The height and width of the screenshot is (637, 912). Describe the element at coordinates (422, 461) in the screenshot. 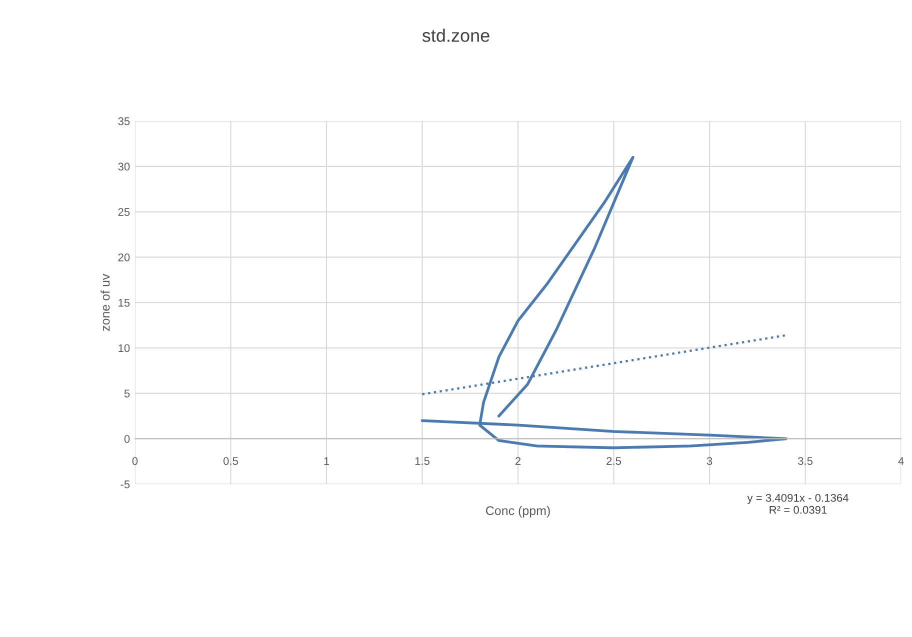

I see `x-tick-label: 1.5` at that location.